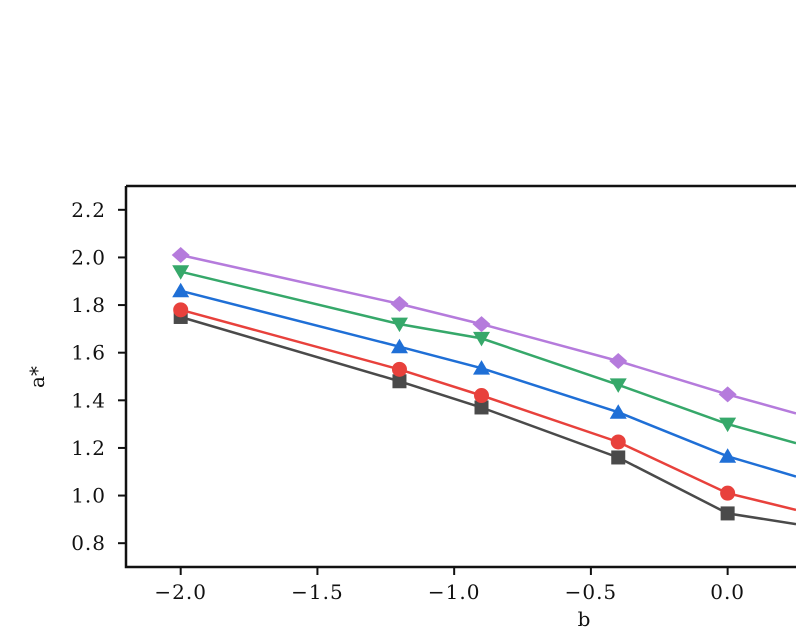 The height and width of the screenshot is (632, 796). I want to click on y-tick-label: 0.8, so click(88, 543).